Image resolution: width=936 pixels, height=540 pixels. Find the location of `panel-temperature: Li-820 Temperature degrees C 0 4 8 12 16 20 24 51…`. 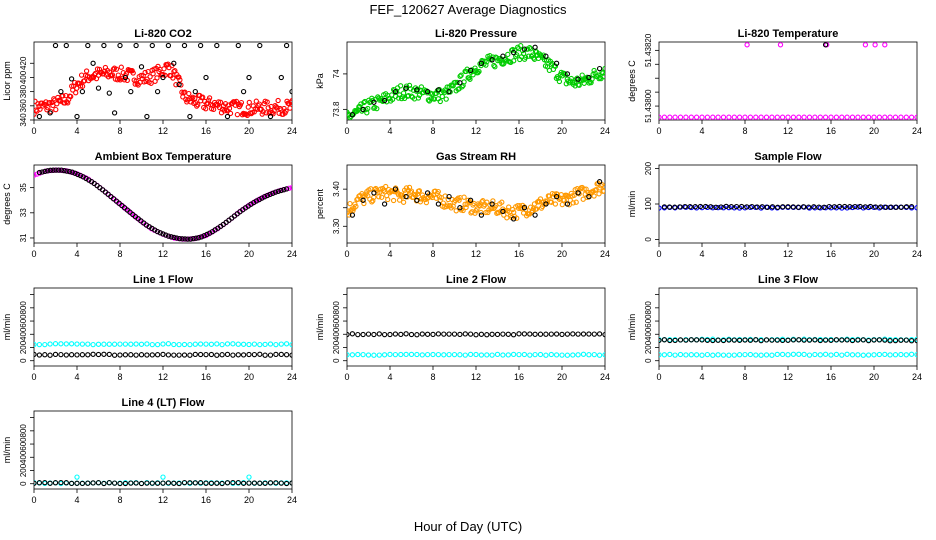

panel-temperature: Li-820 Temperature degrees C 0 4 8 12 16 20 24 51… is located at coordinates (774, 82).